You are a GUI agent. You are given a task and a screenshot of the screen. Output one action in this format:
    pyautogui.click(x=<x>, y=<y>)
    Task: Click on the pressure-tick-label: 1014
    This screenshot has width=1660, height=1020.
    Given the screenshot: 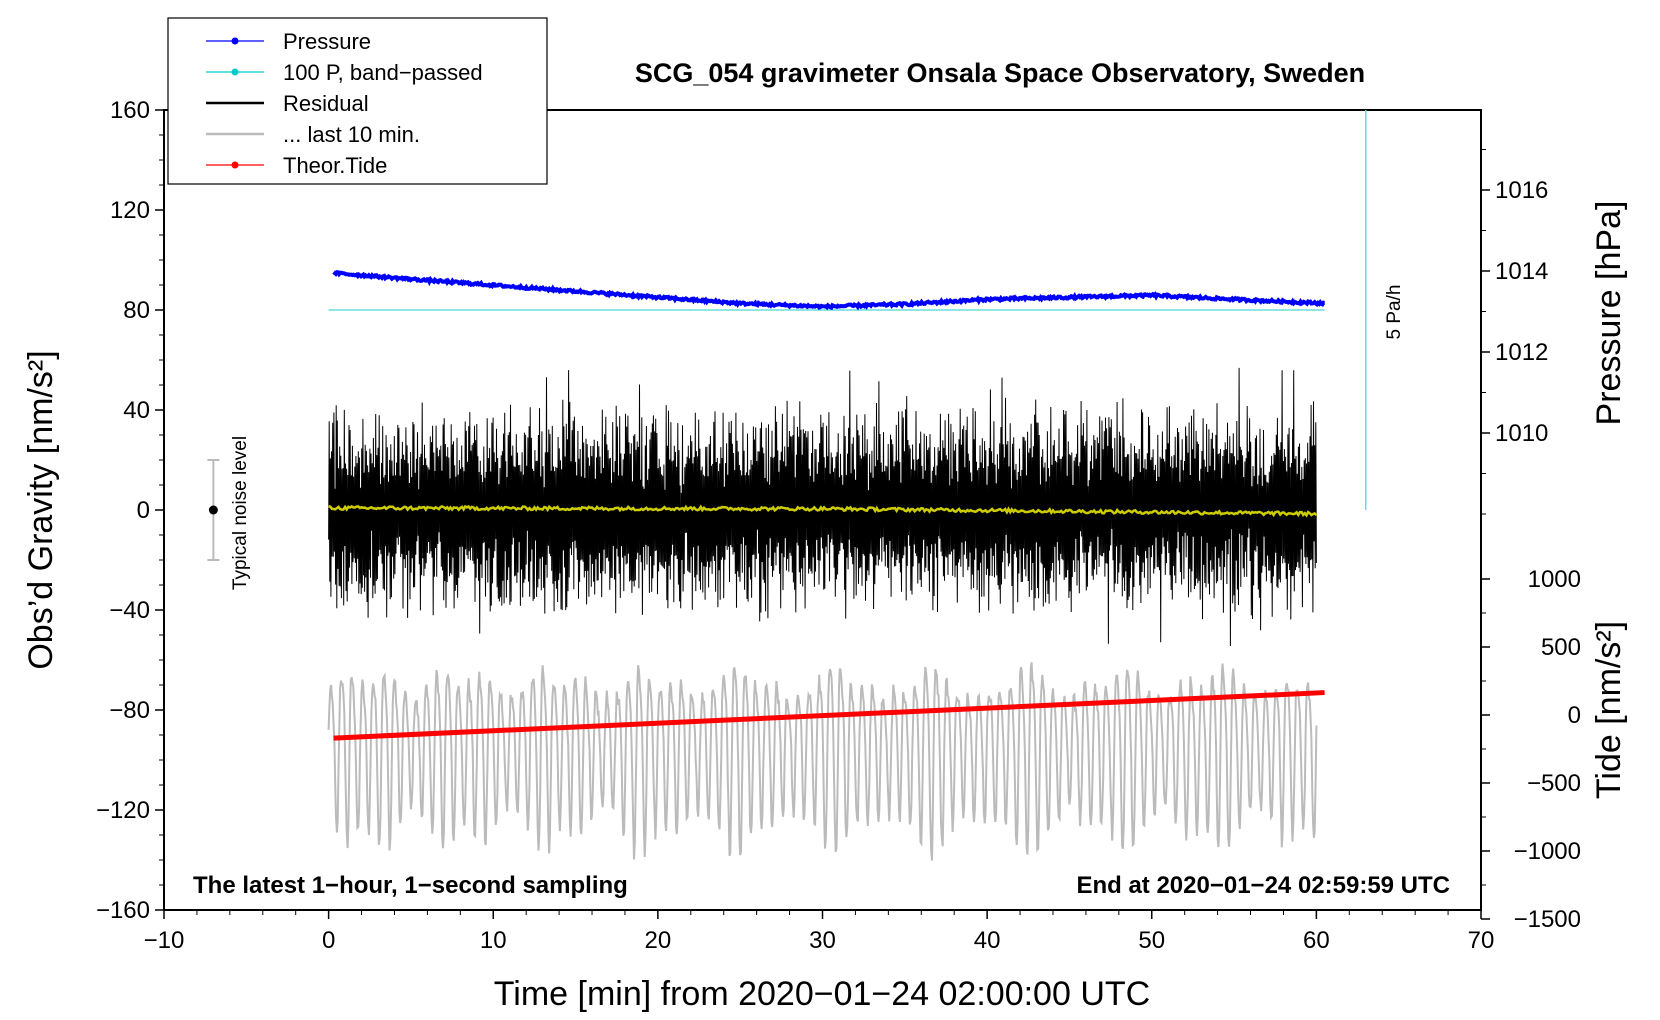 What is the action you would take?
    pyautogui.click(x=1521, y=271)
    